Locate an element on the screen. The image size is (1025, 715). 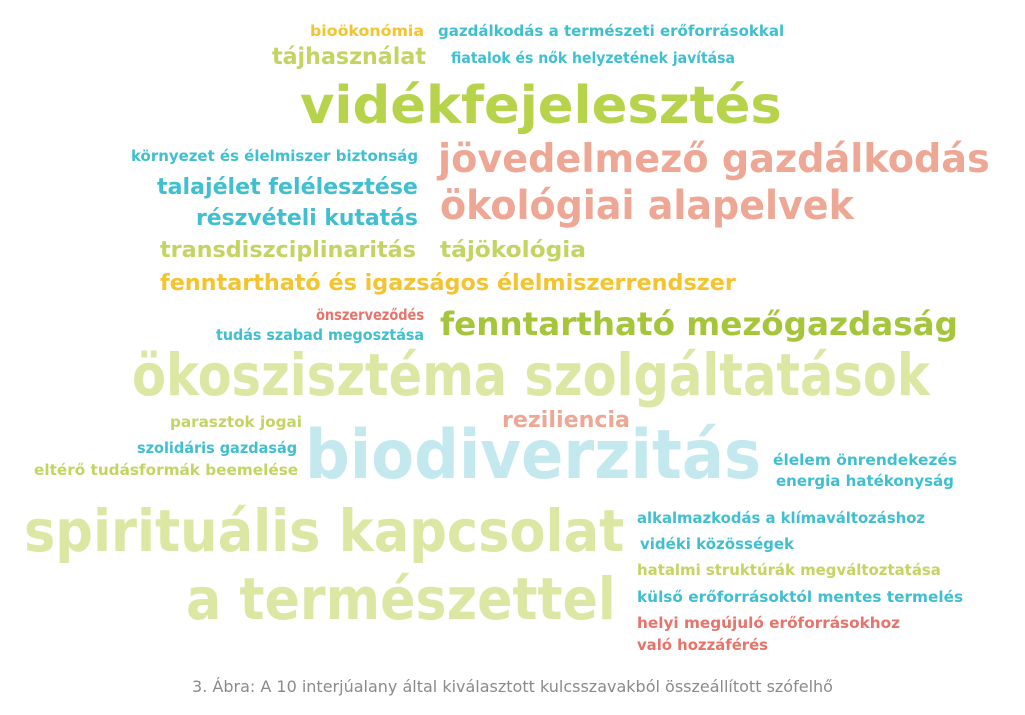
word-reszveteli-kutatas: részvételi kutatás is located at coordinates (307, 218).